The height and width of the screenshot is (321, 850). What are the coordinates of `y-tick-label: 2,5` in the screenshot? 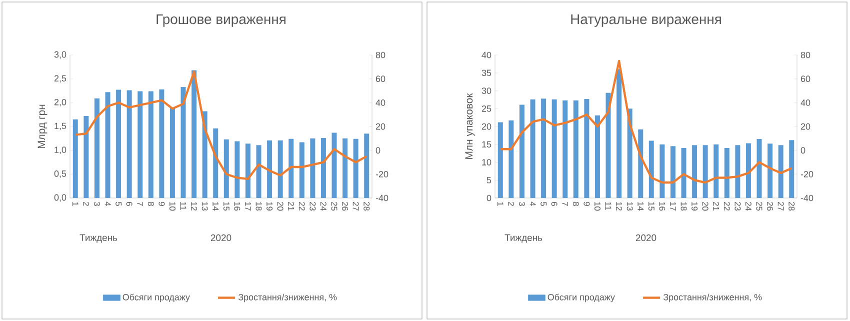 It's located at (60, 79).